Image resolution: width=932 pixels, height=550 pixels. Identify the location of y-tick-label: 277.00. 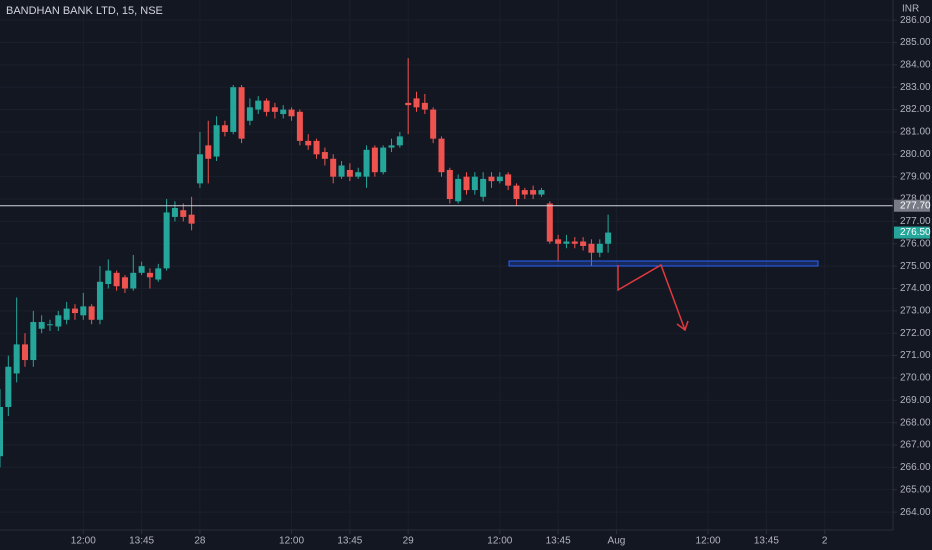
(915, 221).